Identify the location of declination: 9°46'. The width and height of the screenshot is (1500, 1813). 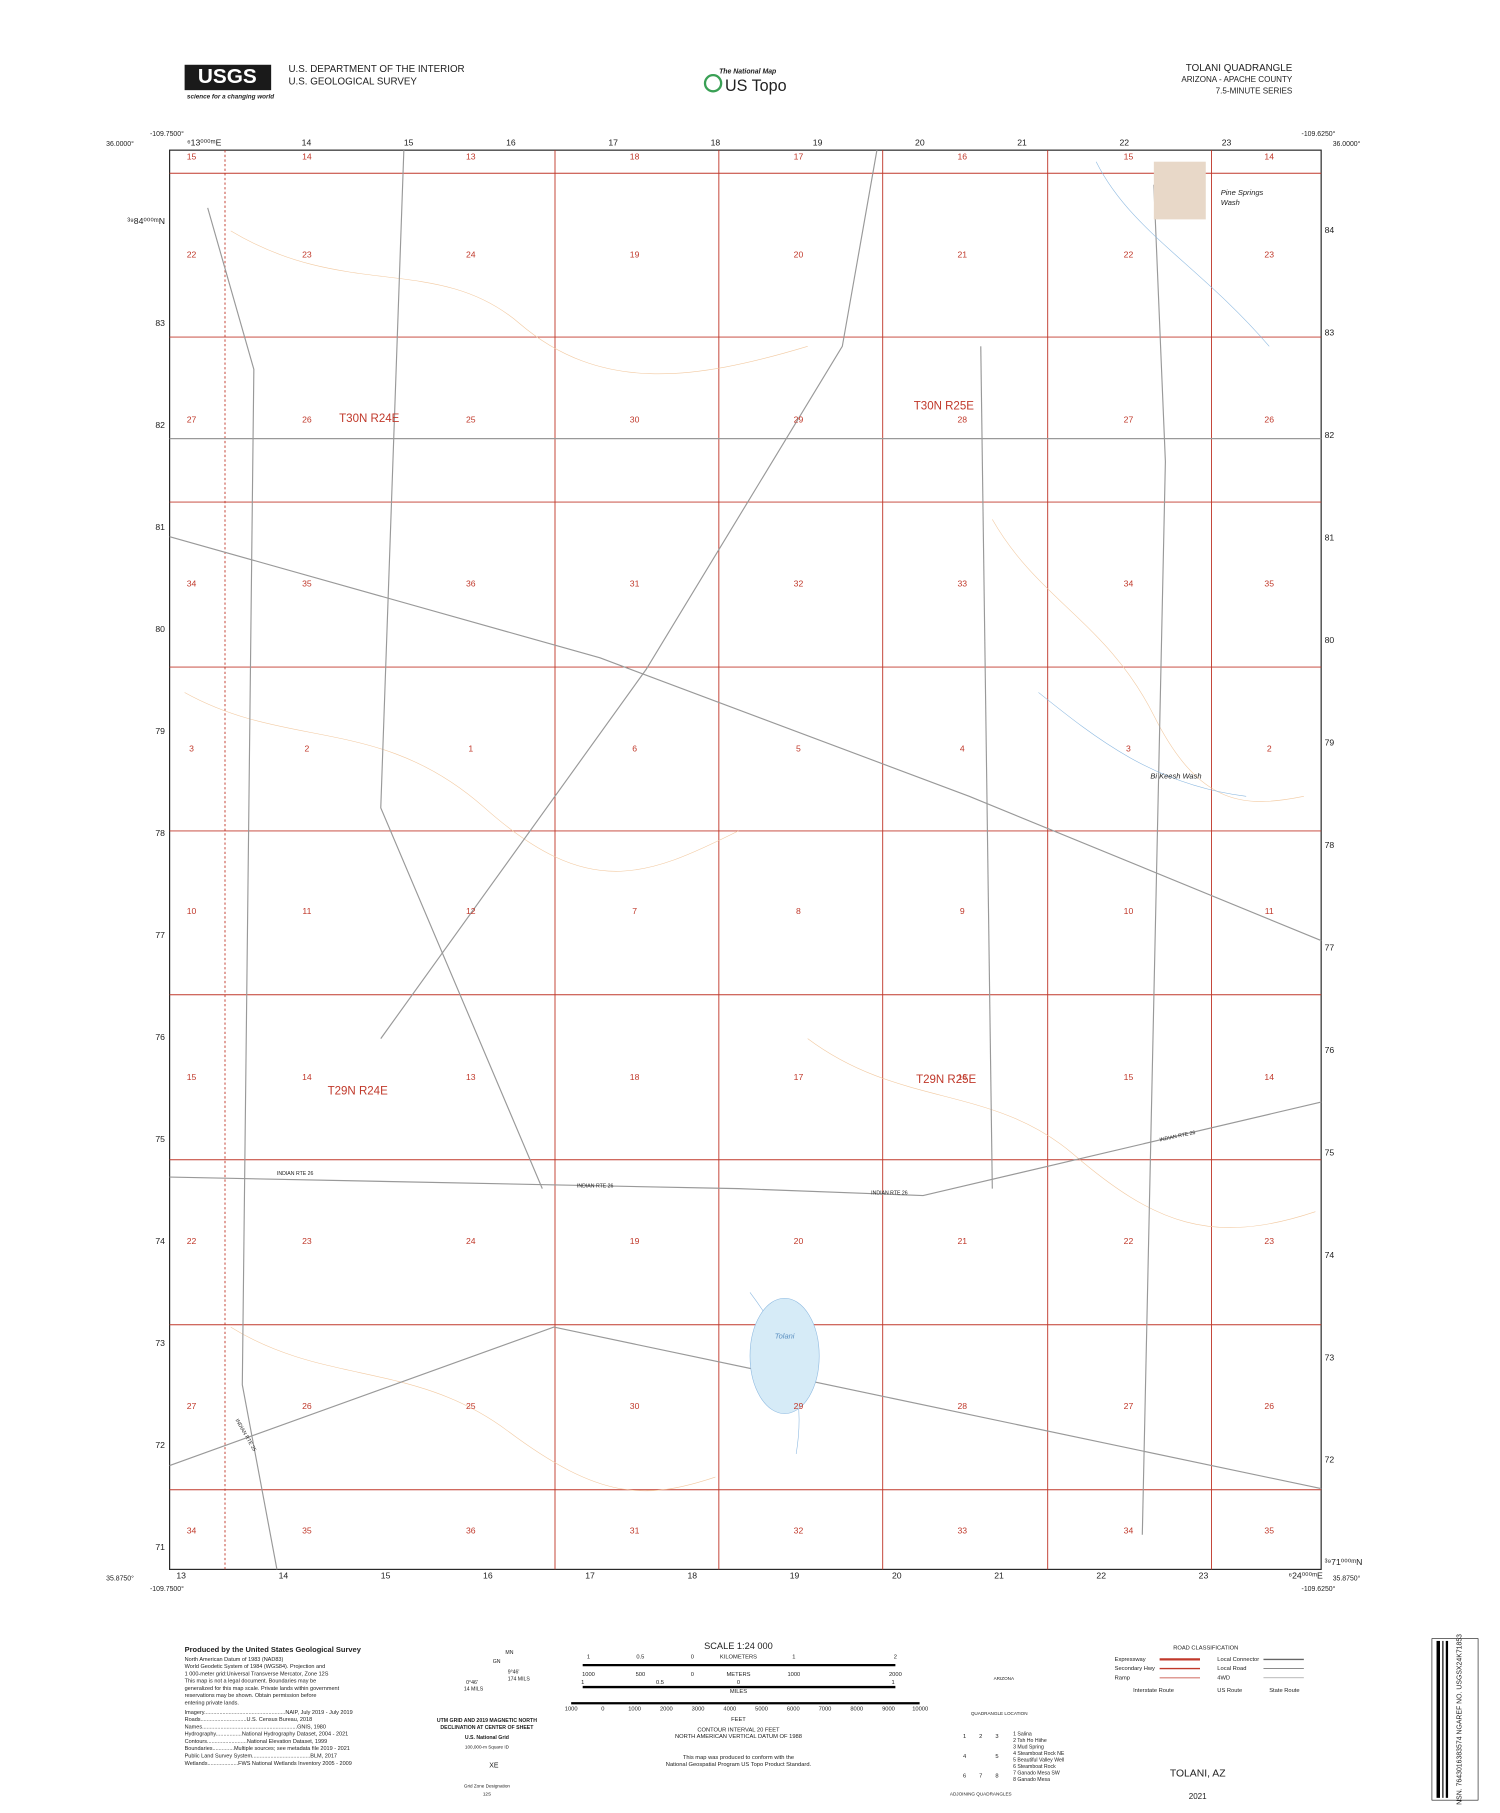
(514, 1672).